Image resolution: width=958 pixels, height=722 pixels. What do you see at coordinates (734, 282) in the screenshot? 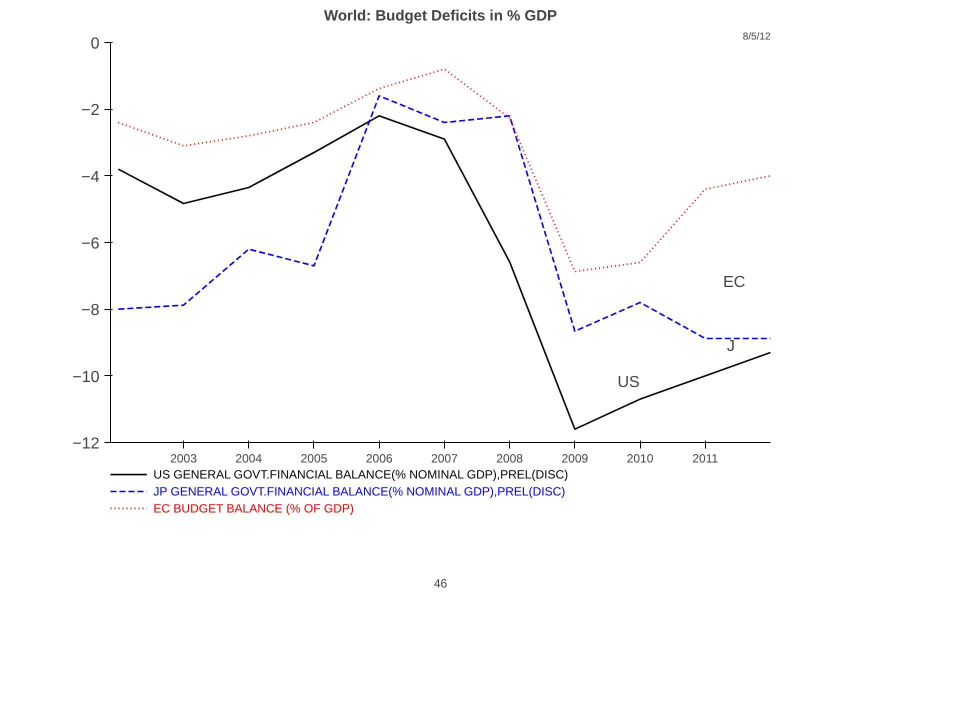
I see `annotation: EC` at bounding box center [734, 282].